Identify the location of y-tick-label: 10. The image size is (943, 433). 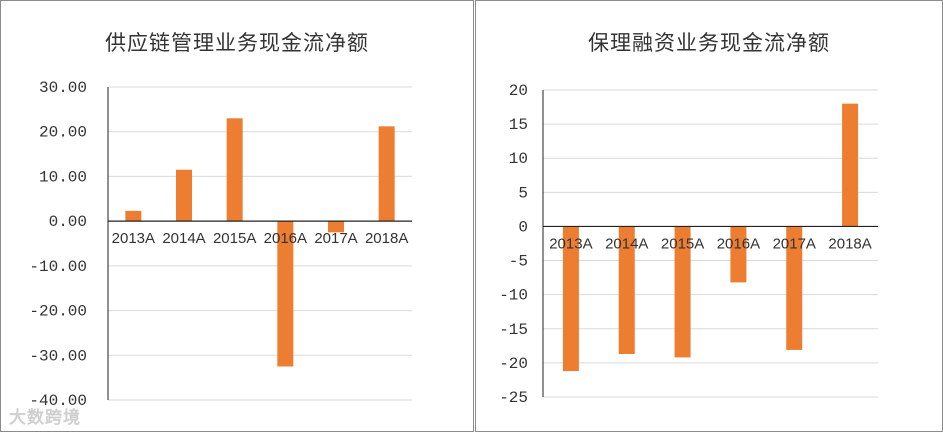
(518, 159).